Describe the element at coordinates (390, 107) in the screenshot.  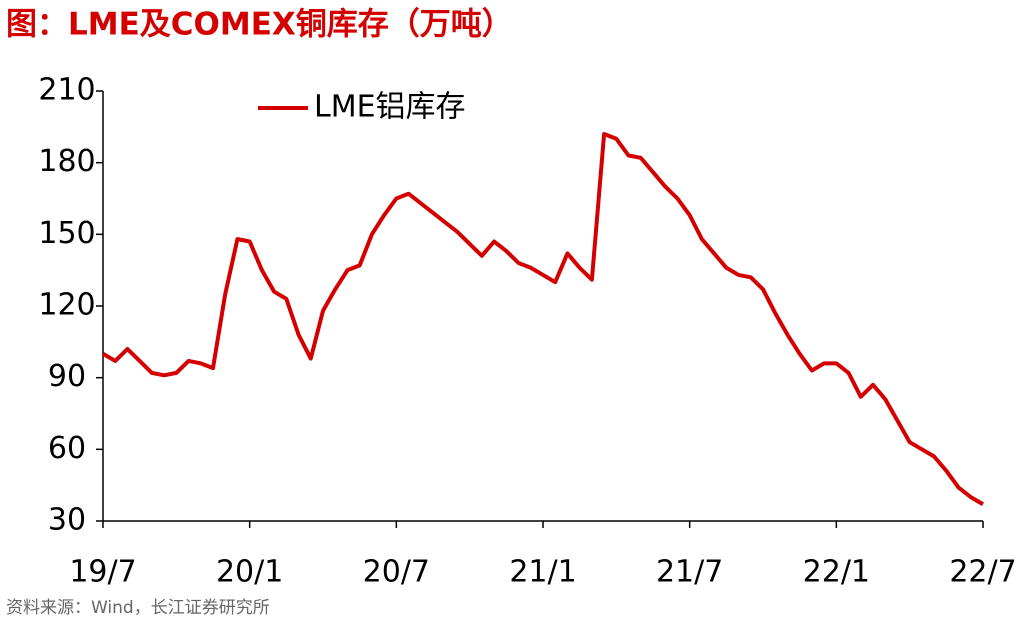
I see `legend-label: LME铝库存` at that location.